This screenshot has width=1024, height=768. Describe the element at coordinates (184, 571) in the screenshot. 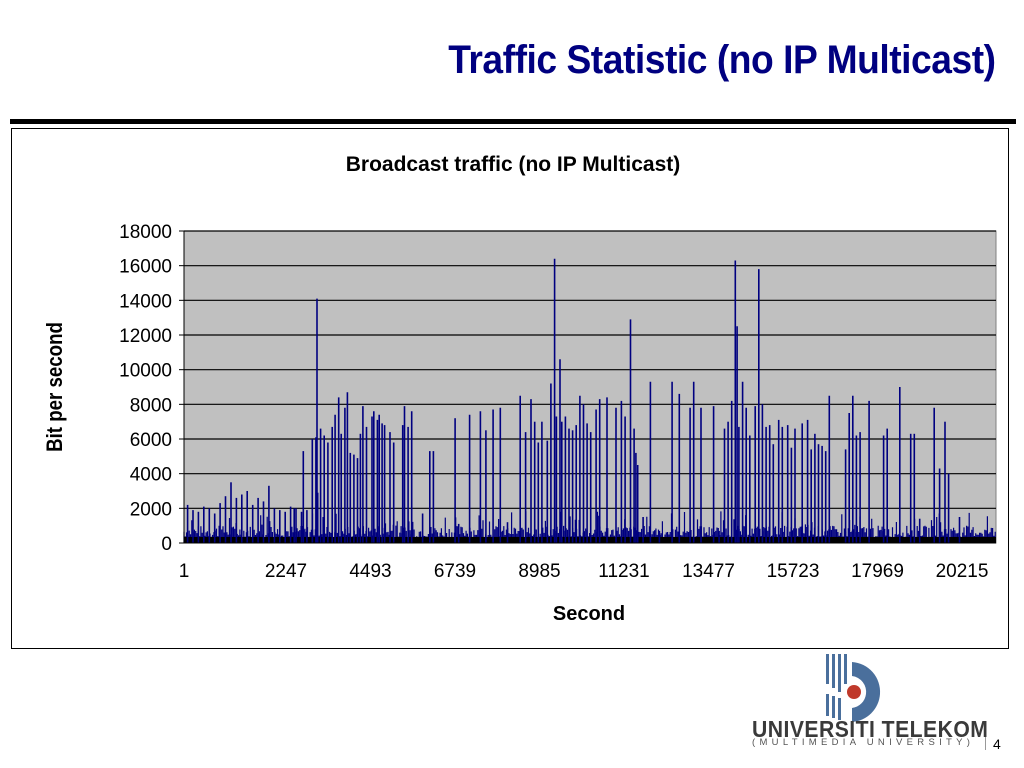

I see `x-tick-label: 1` at that location.